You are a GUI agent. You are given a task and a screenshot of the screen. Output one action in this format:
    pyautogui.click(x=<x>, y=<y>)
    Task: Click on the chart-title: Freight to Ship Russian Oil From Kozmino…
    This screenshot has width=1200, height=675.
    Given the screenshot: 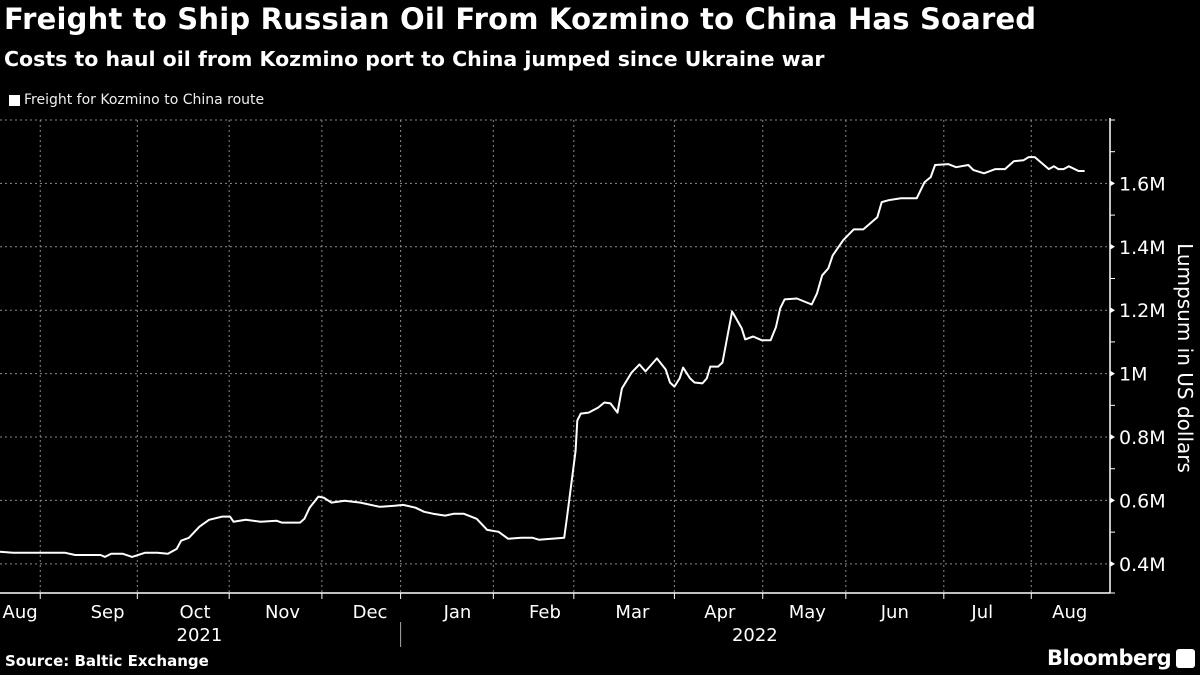 What is the action you would take?
    pyautogui.click(x=520, y=19)
    